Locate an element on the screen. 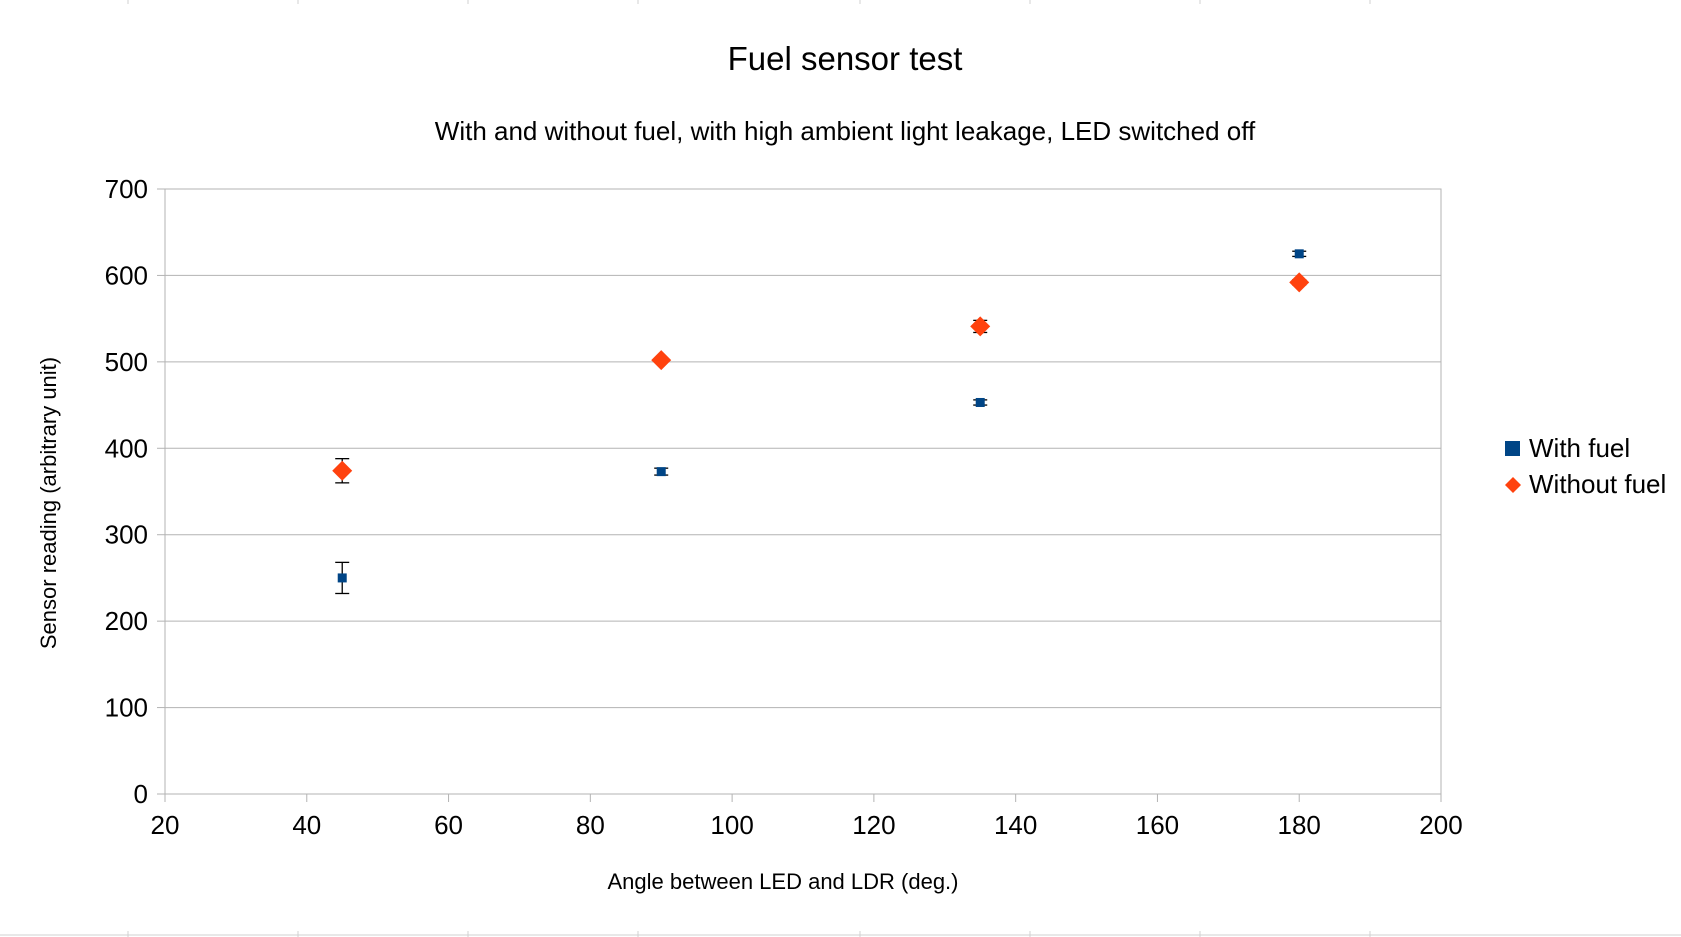 The image size is (1681, 937). y-tick-label: 700 is located at coordinates (126, 189).